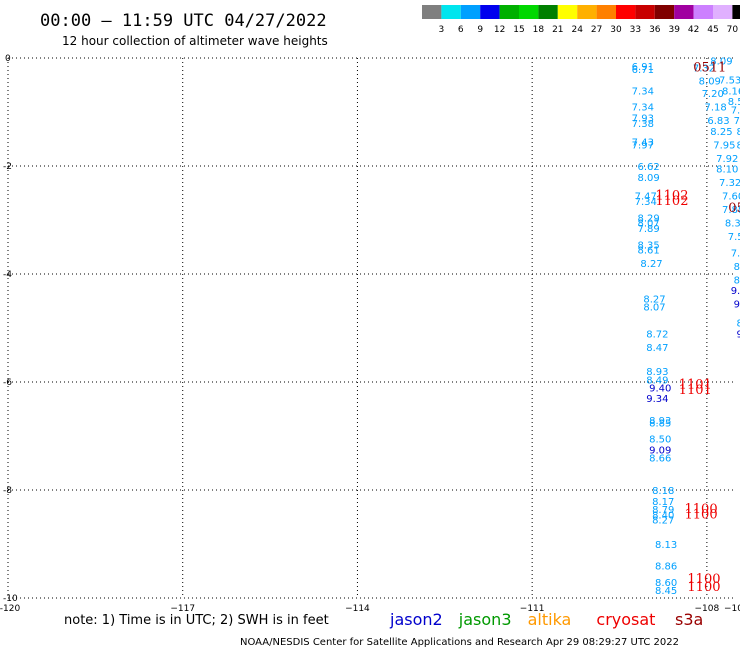  Describe the element at coordinates (539, 30) in the screenshot. I see `colorbar-tick-label: 18` at that location.